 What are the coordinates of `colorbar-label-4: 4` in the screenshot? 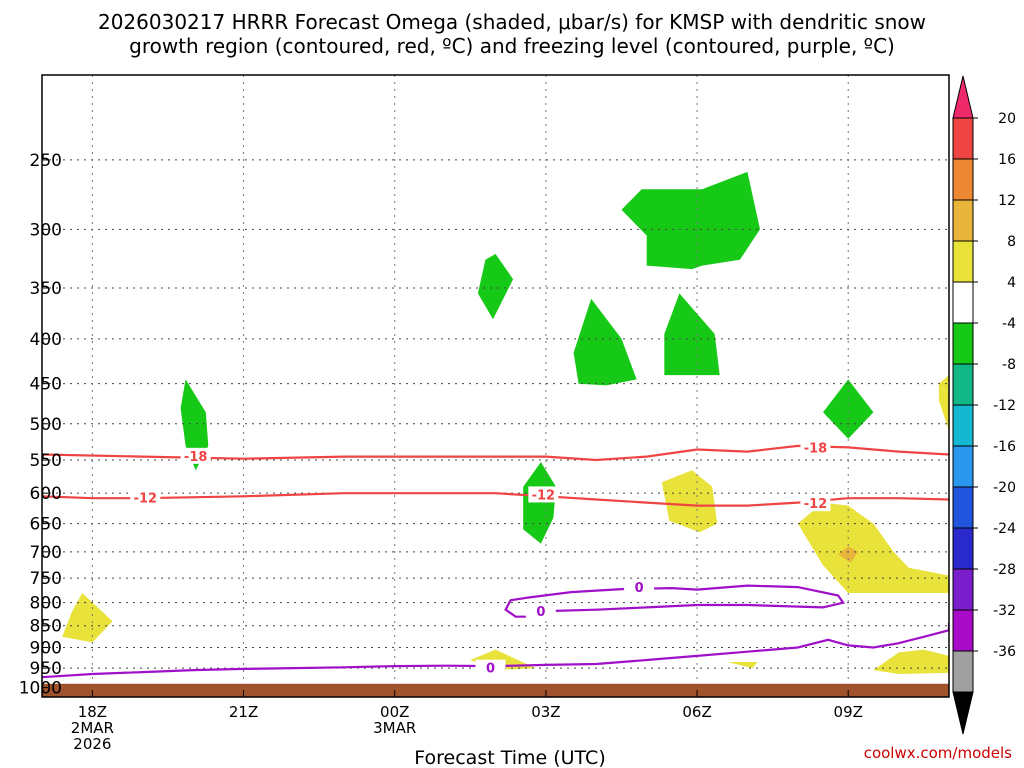 It's located at (1011, 283).